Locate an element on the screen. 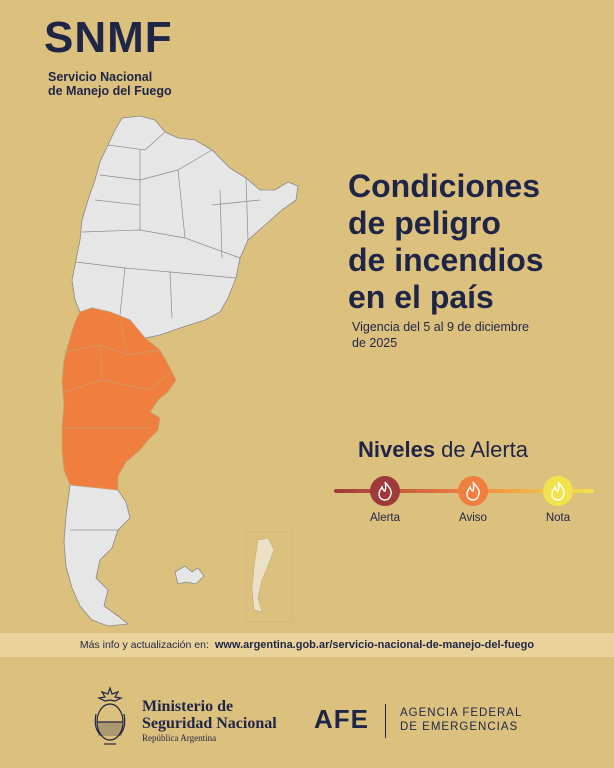  legend-title: Niveles de Alerta is located at coordinates (443, 450).